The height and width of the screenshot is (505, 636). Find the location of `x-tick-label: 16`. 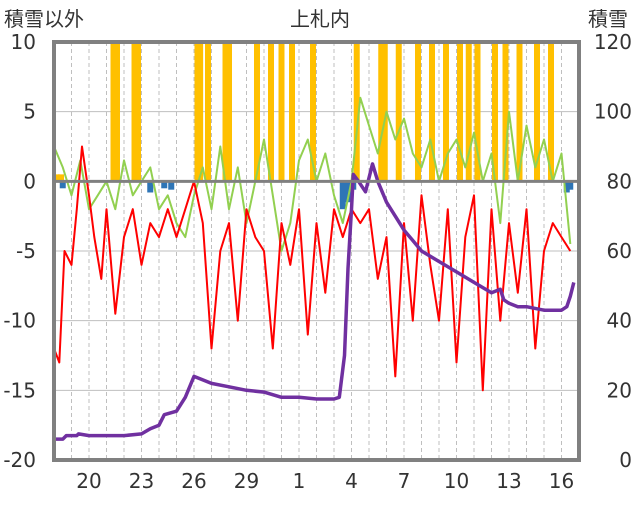

x-tick-label: 16 is located at coordinates (561, 481).